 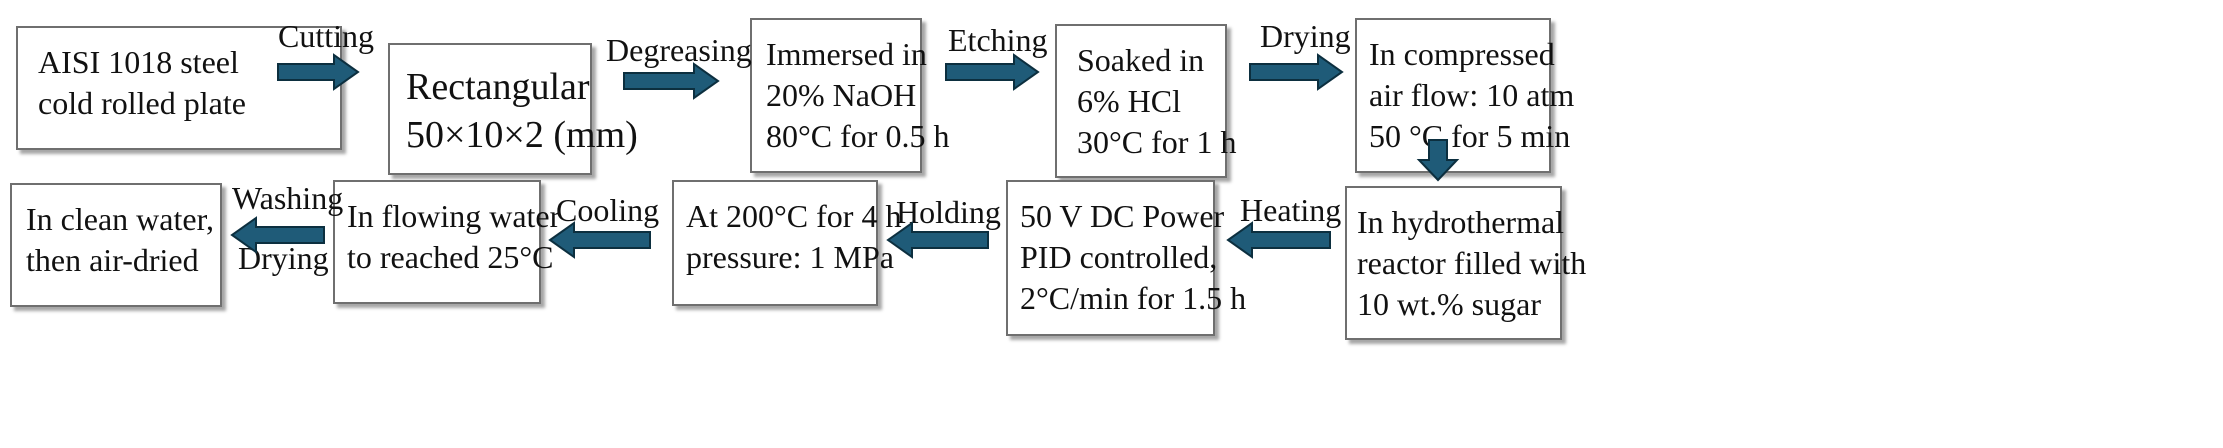 What do you see at coordinates (790, 257) in the screenshot?
I see `box-line: pressure: 1 MPa` at bounding box center [790, 257].